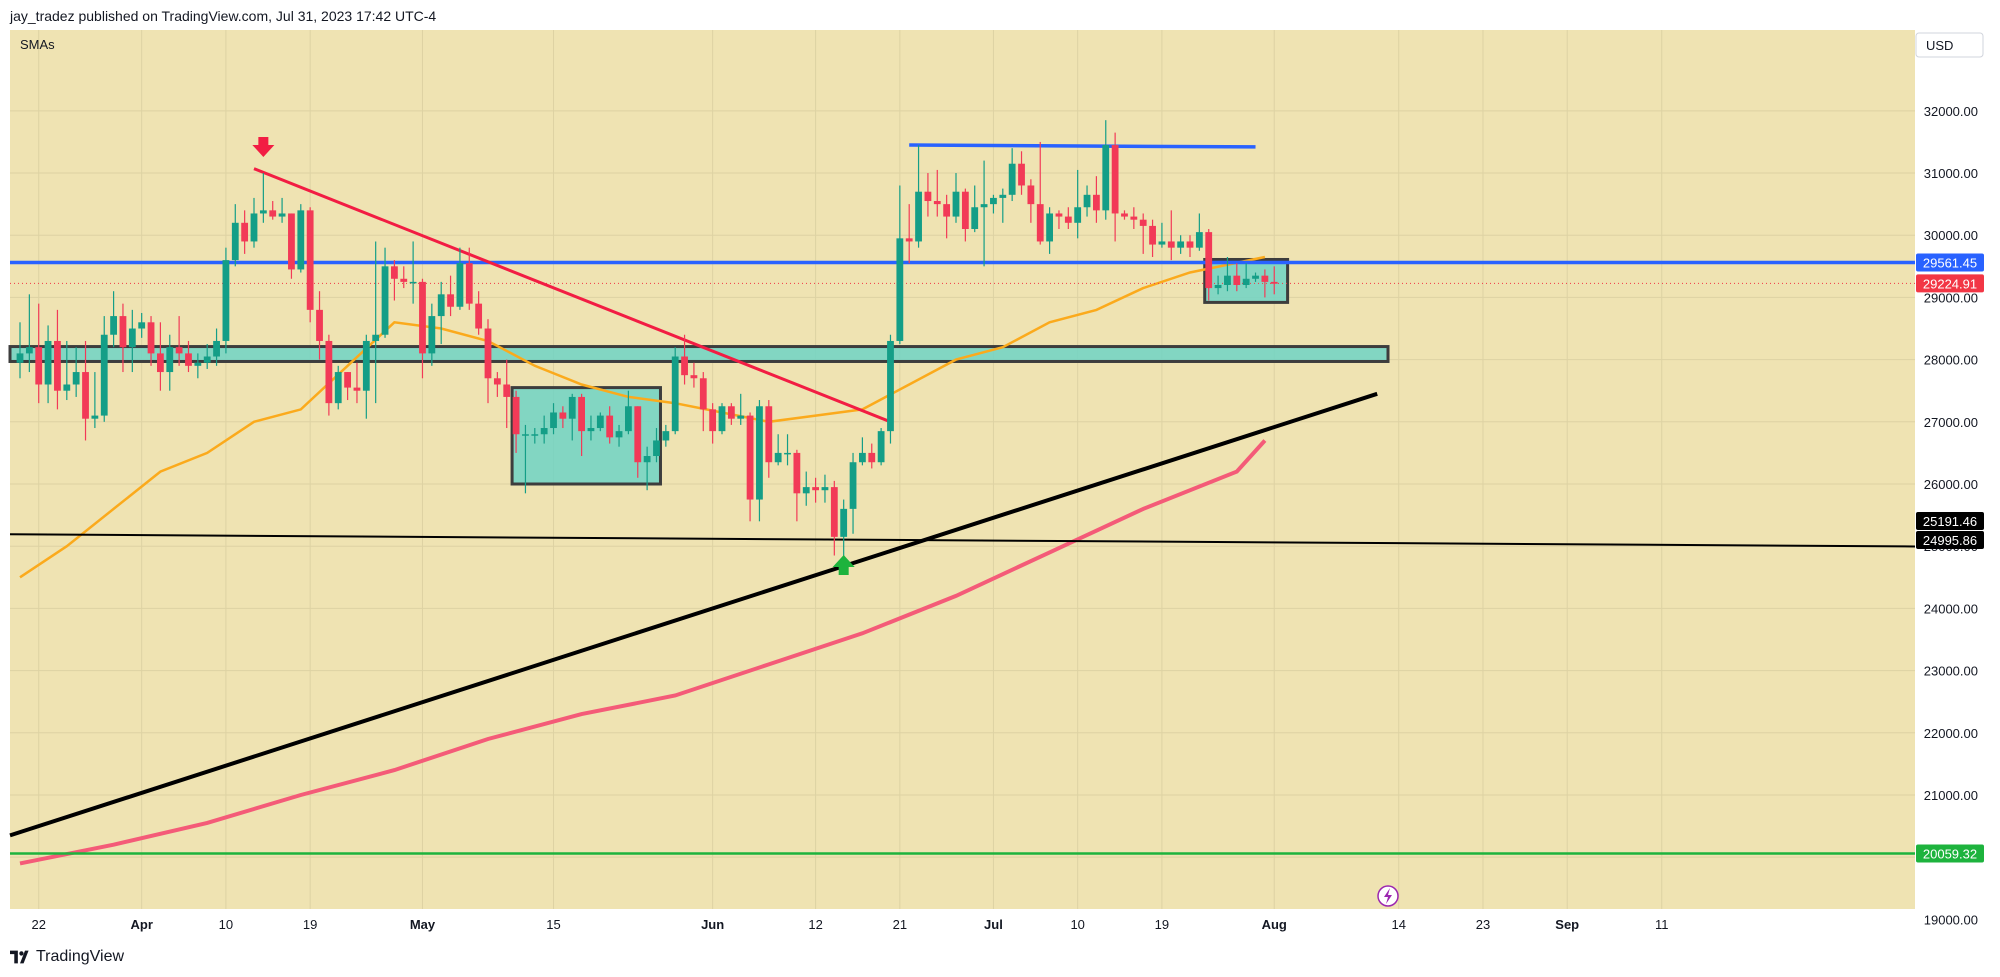  I want to click on time-scale-panel, so click(957, 924).